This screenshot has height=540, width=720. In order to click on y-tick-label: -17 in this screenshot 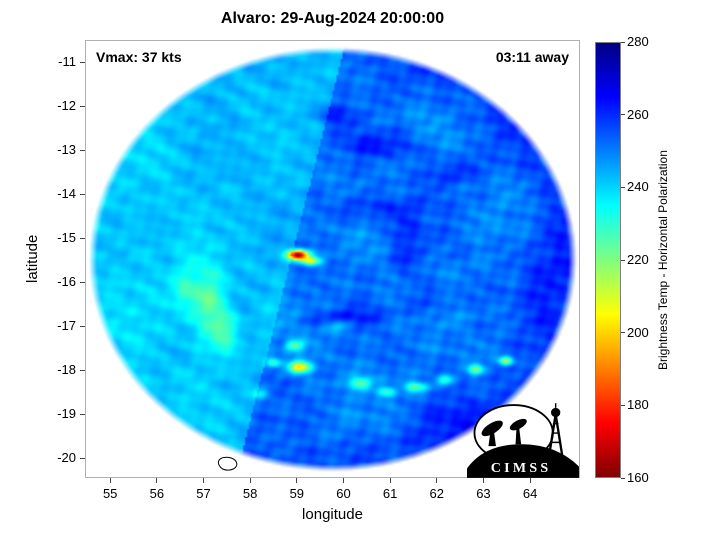, I will do `click(66, 326)`.